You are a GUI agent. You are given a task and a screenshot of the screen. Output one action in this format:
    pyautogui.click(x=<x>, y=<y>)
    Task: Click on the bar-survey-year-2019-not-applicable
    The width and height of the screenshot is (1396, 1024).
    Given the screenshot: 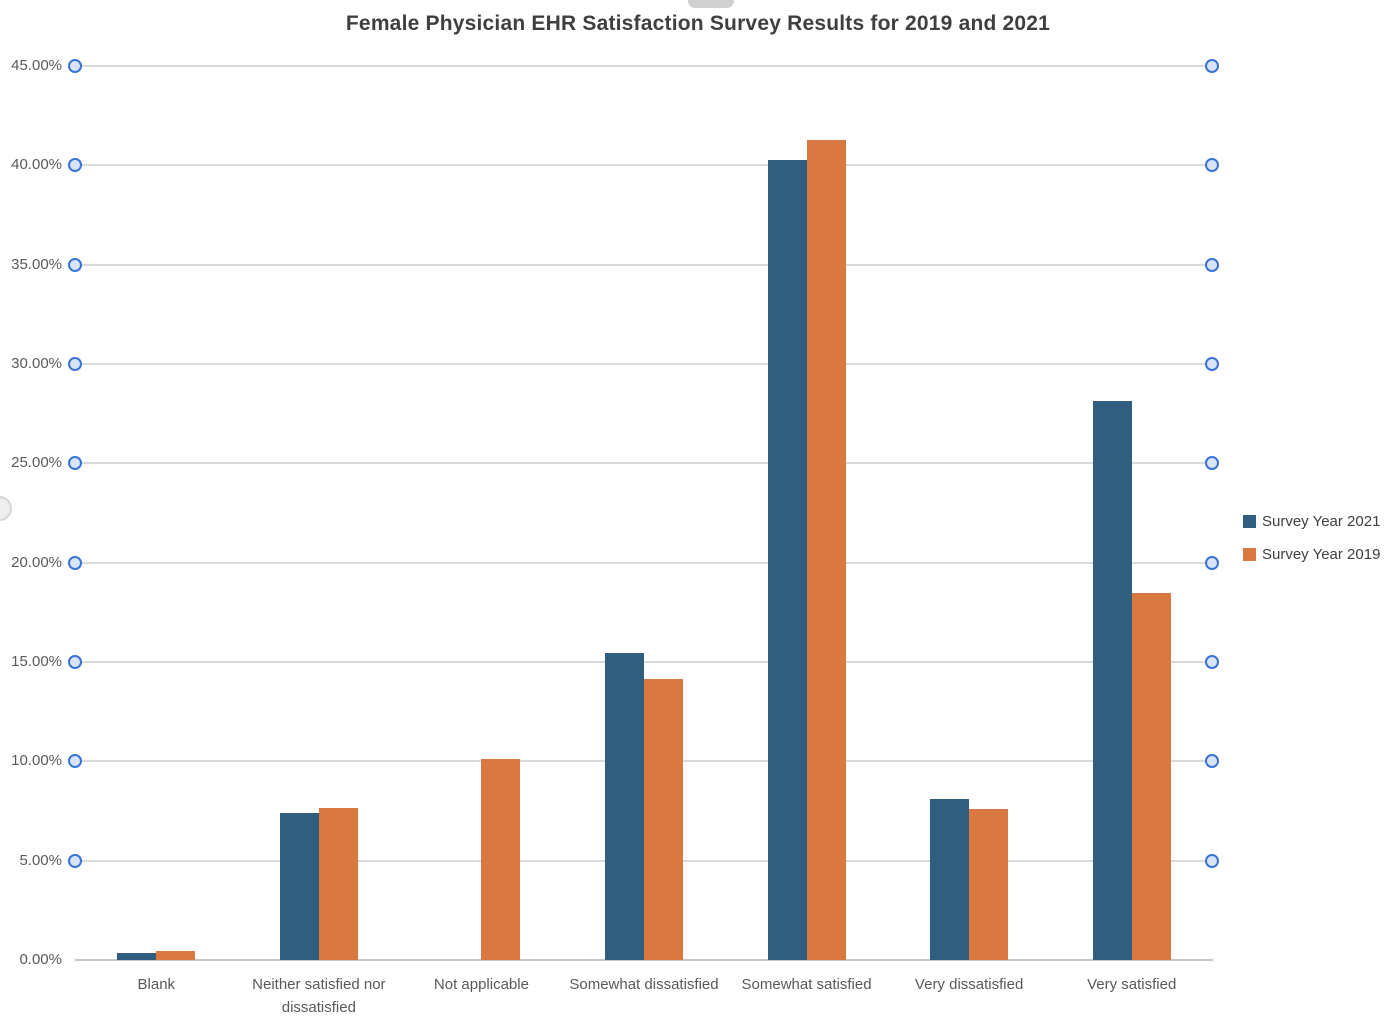 What is the action you would take?
    pyautogui.click(x=501, y=859)
    